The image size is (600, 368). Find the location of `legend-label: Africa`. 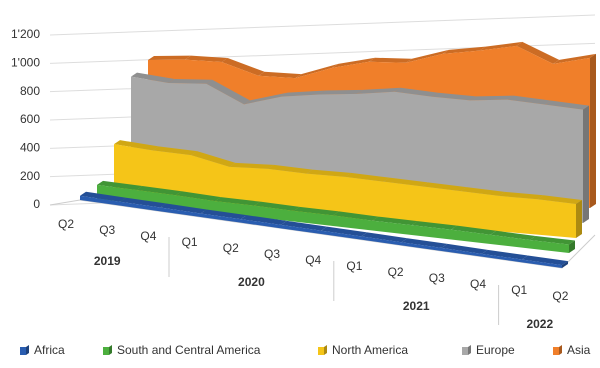

legend-label: Africa is located at coordinates (49, 350).